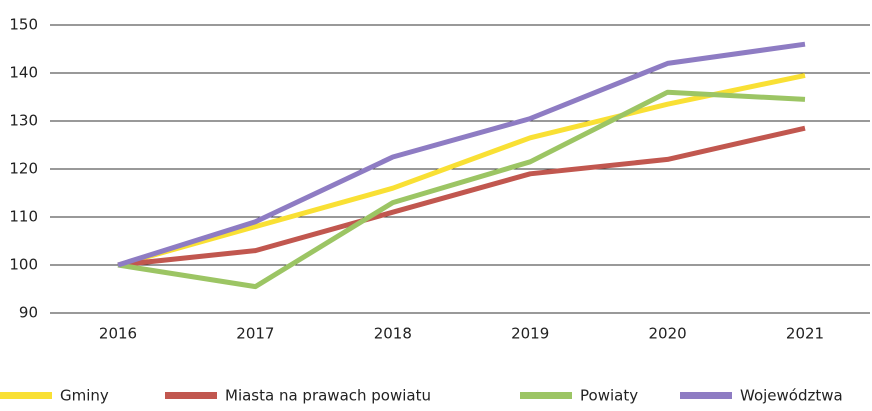  Describe the element at coordinates (23, 169) in the screenshot. I see `y-tick-label: 120` at that location.